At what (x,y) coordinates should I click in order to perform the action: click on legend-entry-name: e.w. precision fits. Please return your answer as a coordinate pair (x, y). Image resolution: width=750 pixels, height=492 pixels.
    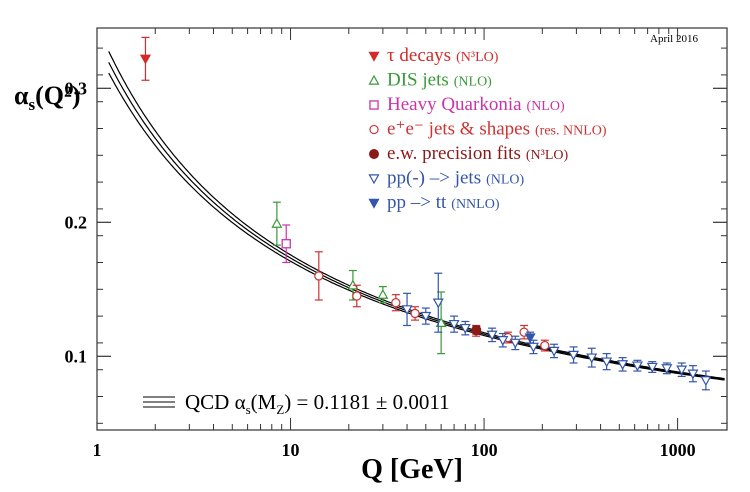
    Looking at the image, I should click on (454, 153).